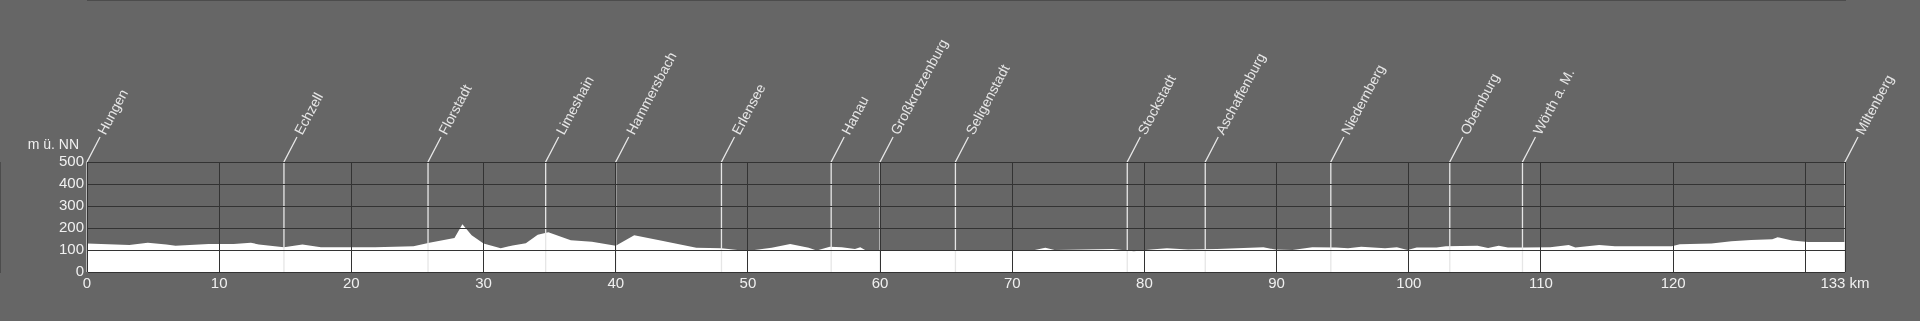 This screenshot has width=1920, height=321. Describe the element at coordinates (1012, 283) in the screenshot. I see `x-tick-label: 70` at that location.